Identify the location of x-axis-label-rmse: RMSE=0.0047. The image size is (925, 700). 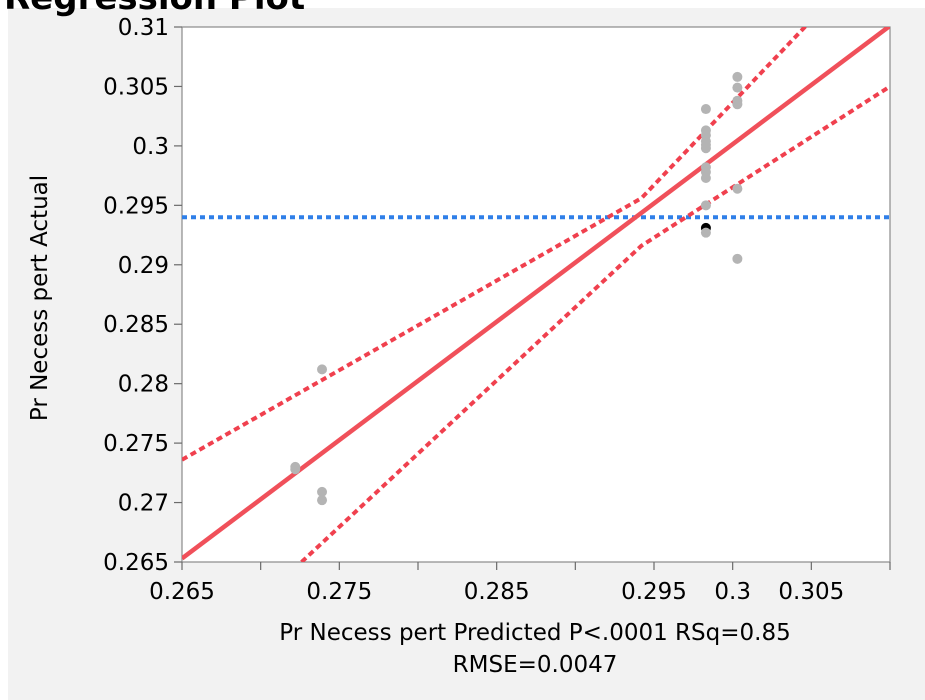
(535, 665).